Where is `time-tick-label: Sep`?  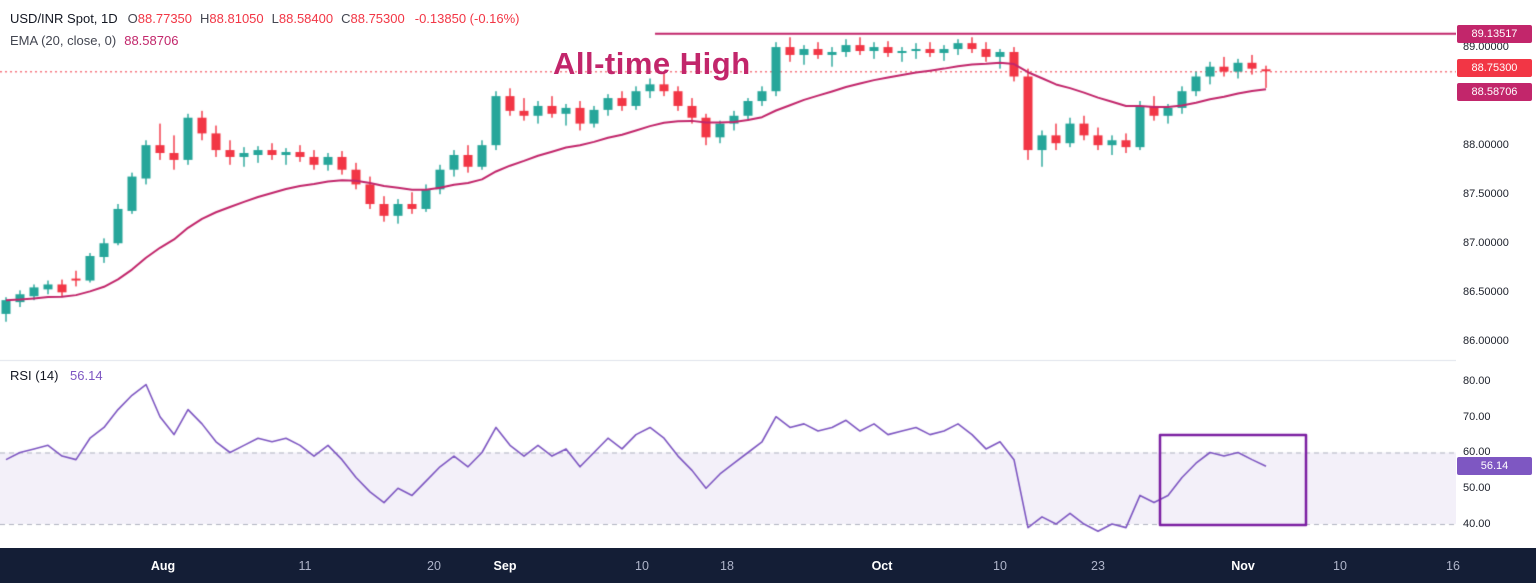
time-tick-label: Sep is located at coordinates (505, 565).